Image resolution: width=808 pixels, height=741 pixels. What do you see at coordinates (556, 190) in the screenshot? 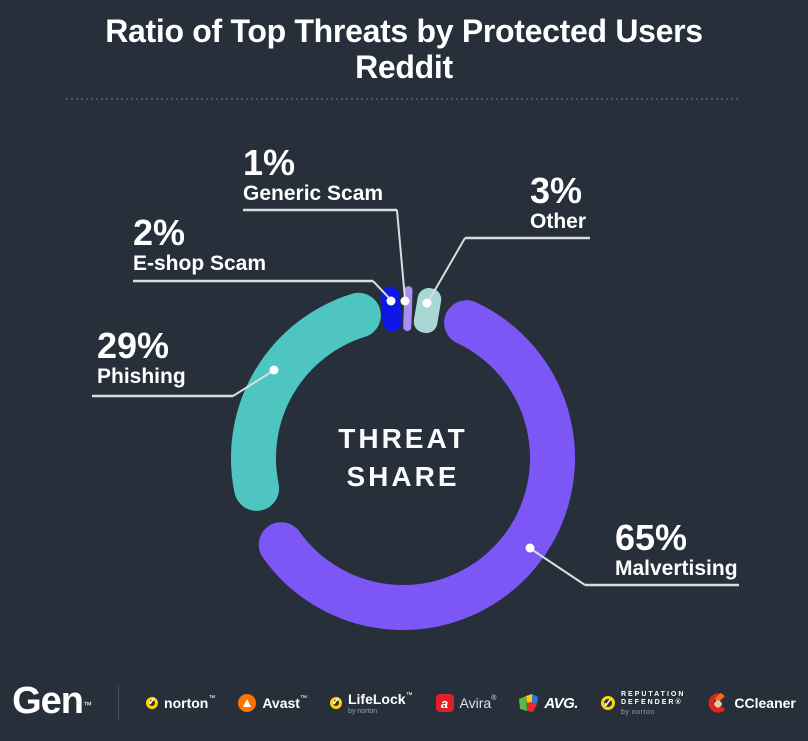
I see `callout-other-pct: 3%` at bounding box center [556, 190].